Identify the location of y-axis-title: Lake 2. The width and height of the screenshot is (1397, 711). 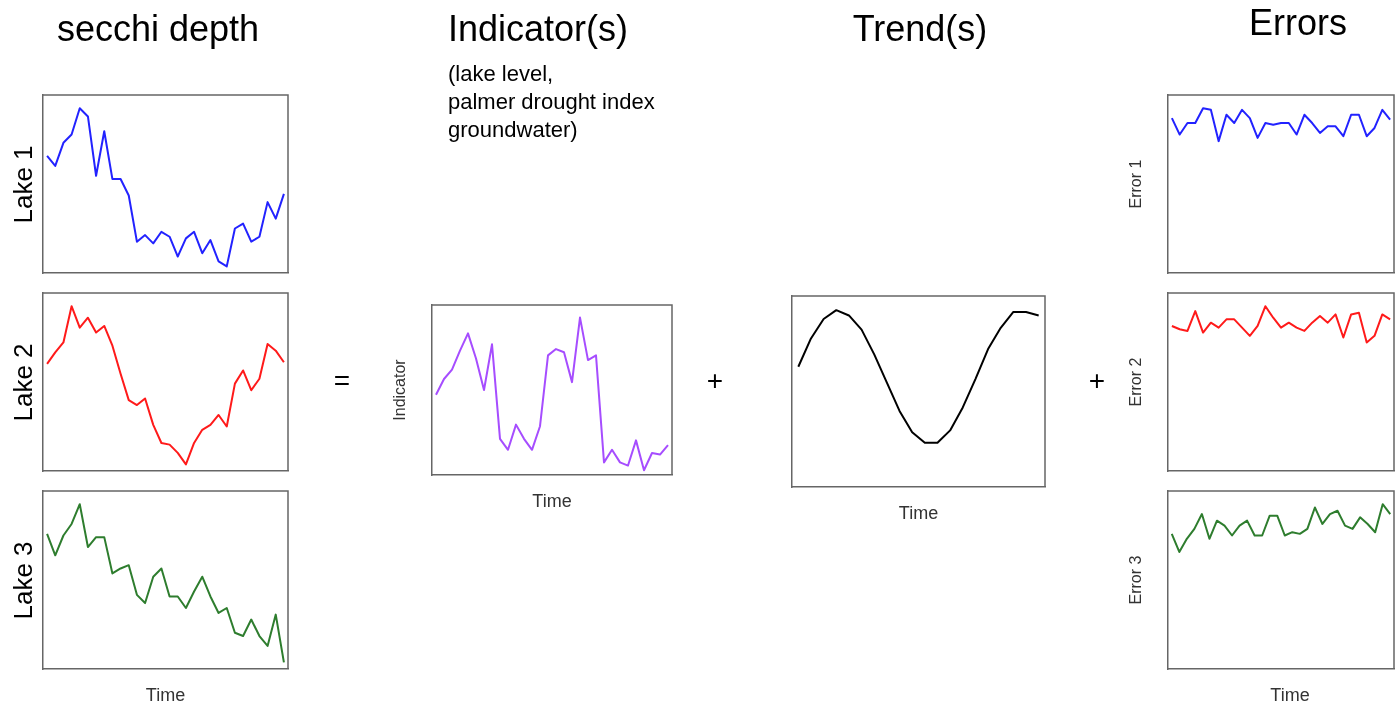
(23, 382).